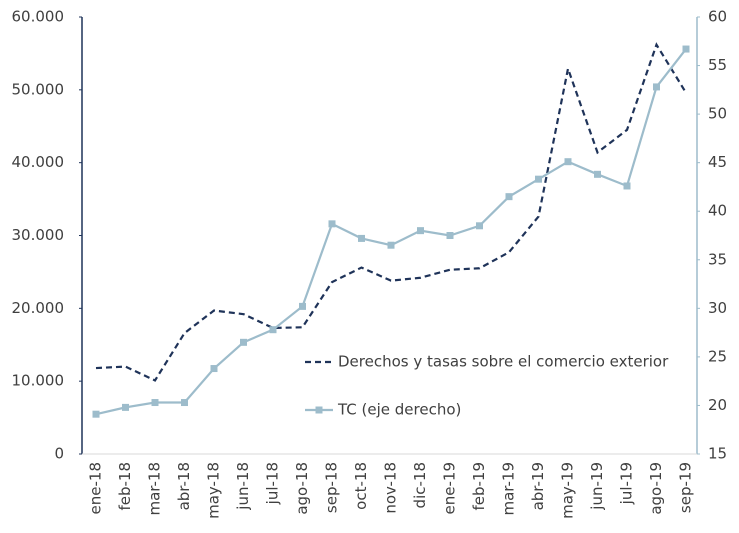  What do you see at coordinates (717, 211) in the screenshot?
I see `y2-tick-label: 40` at bounding box center [717, 211].